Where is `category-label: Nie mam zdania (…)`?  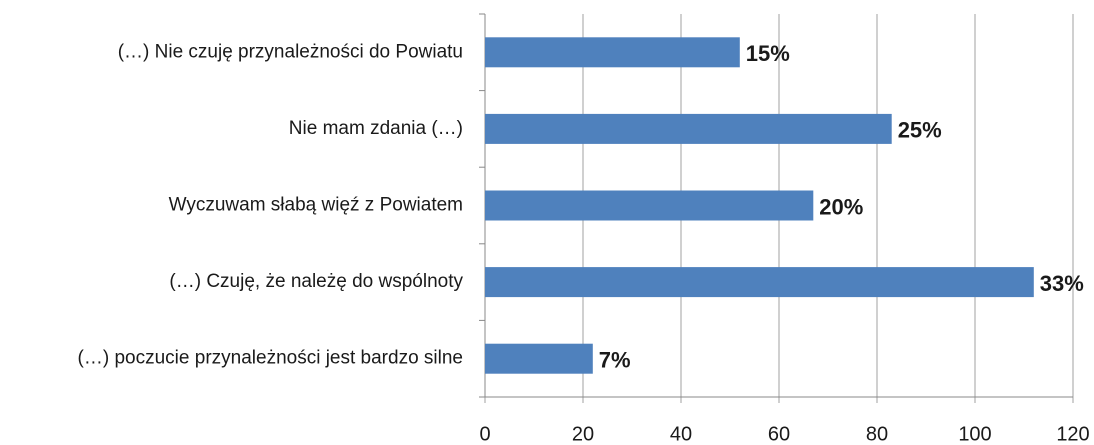
category-label: Nie mam zdania (…) is located at coordinates (376, 128).